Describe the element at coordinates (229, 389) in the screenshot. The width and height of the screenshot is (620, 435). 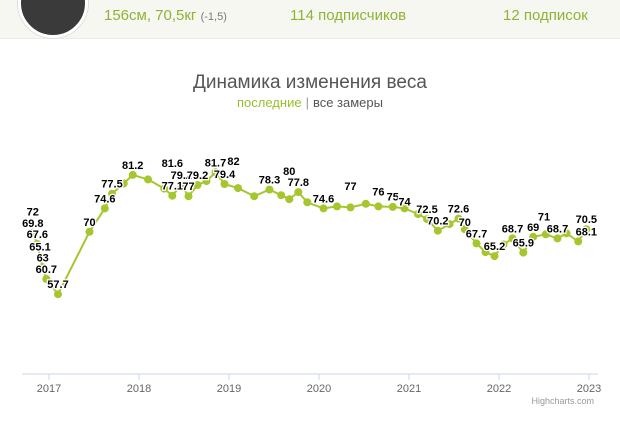
I see `x-tick-label: 2019` at that location.